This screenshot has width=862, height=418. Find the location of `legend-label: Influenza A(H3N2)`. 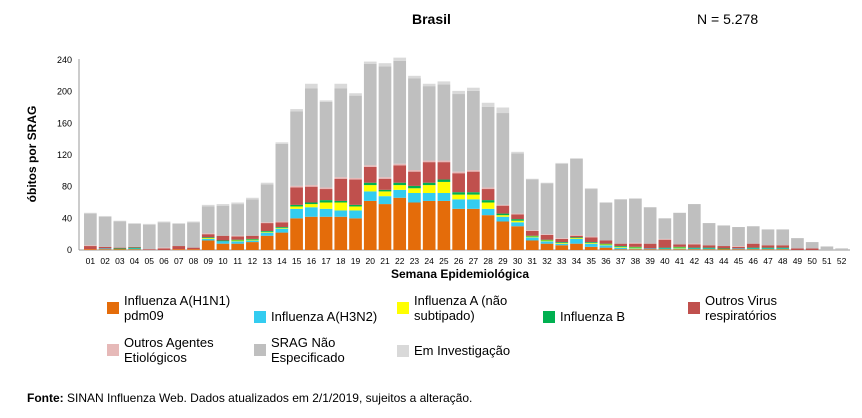

legend-label: Influenza A(H3N2) is located at coordinates (324, 316).